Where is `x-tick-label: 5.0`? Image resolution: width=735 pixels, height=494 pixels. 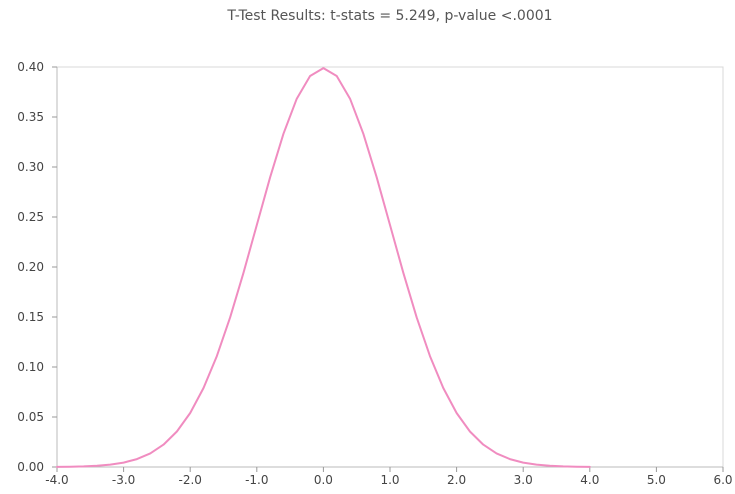
x-tick-label: 5.0 is located at coordinates (656, 480).